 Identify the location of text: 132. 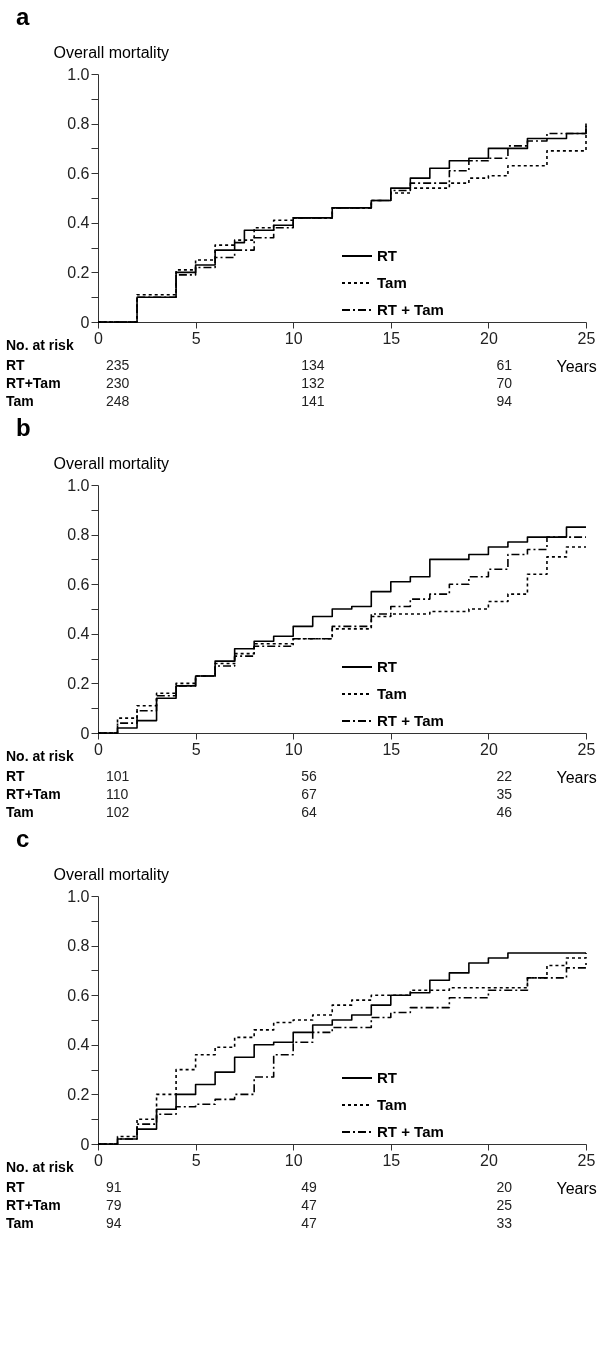
(313, 383).